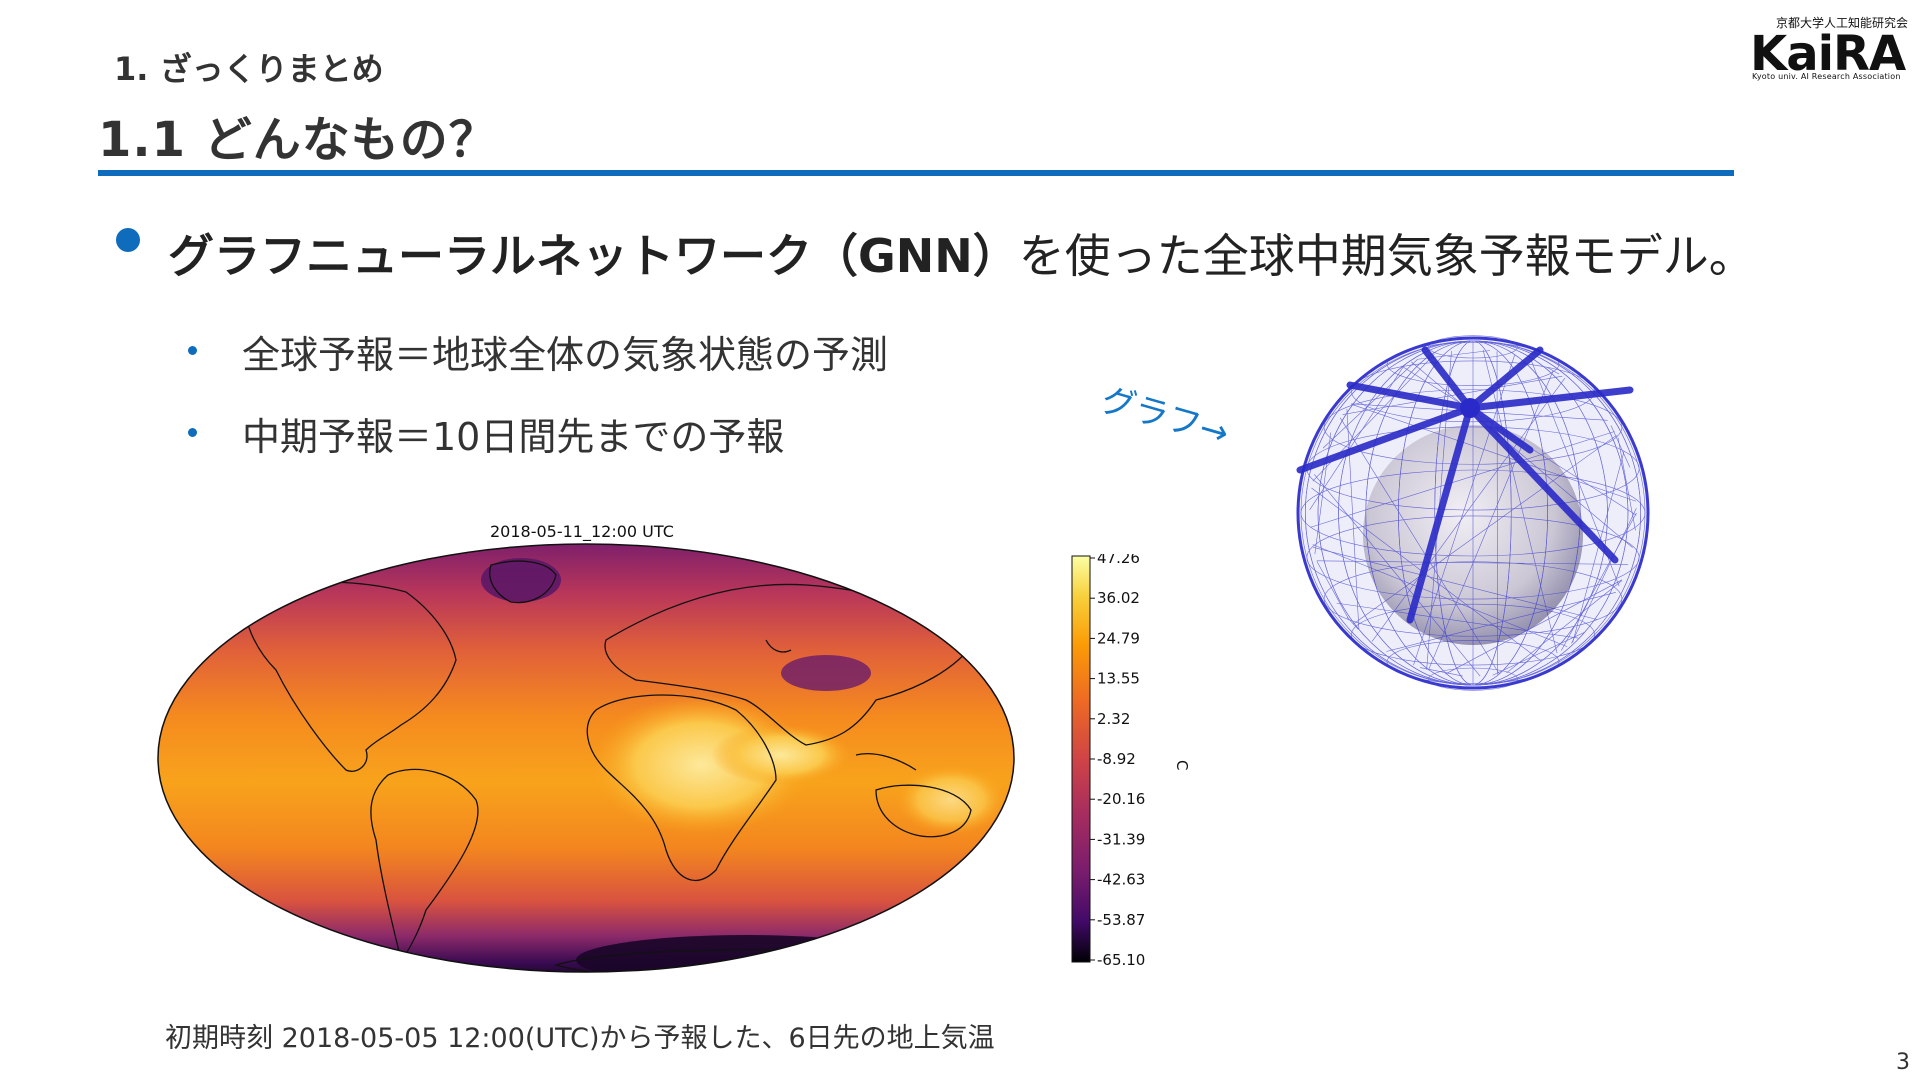 Image resolution: width=1920 pixels, height=1080 pixels. Describe the element at coordinates (298, 140) in the screenshot. I see `slide-title: 1.1 どんなもの？` at that location.